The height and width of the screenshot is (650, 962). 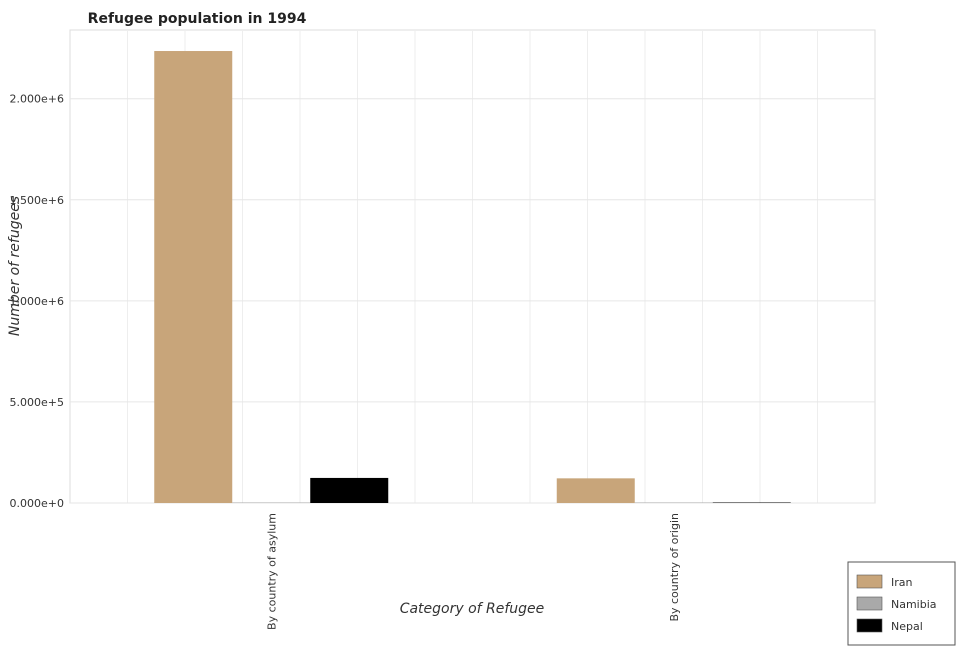 I want to click on chart-title: Refugee population in 1994, so click(x=197, y=19).